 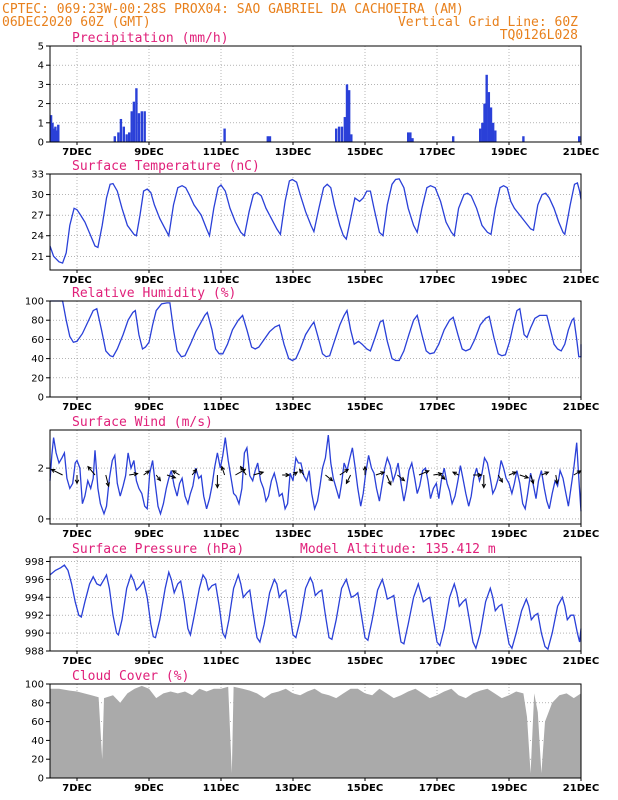 What do you see at coordinates (293, 788) in the screenshot?
I see `x-tick-label: 13DEC` at bounding box center [293, 788].